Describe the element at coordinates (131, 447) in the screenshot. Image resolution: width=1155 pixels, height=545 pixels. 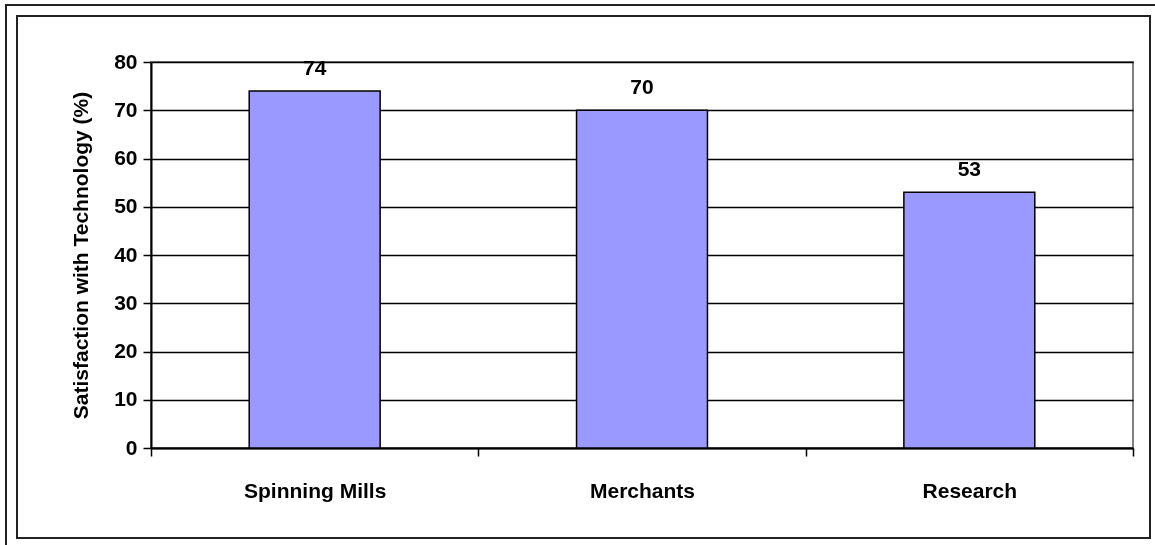
I see `y-tick-label: 0` at that location.